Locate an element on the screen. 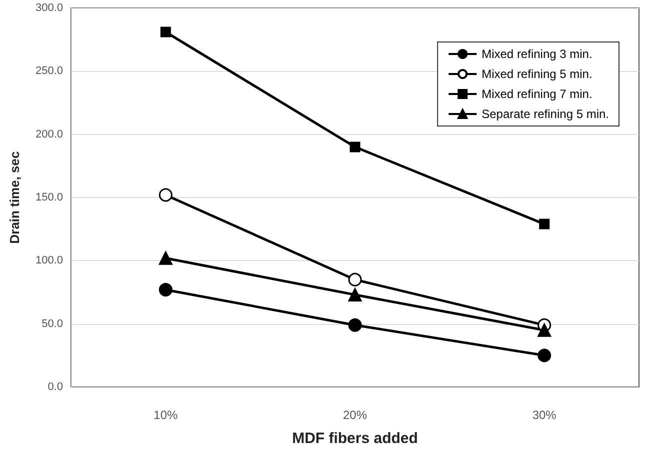  legend-label: Mixed refining 7 min. is located at coordinates (537, 94).